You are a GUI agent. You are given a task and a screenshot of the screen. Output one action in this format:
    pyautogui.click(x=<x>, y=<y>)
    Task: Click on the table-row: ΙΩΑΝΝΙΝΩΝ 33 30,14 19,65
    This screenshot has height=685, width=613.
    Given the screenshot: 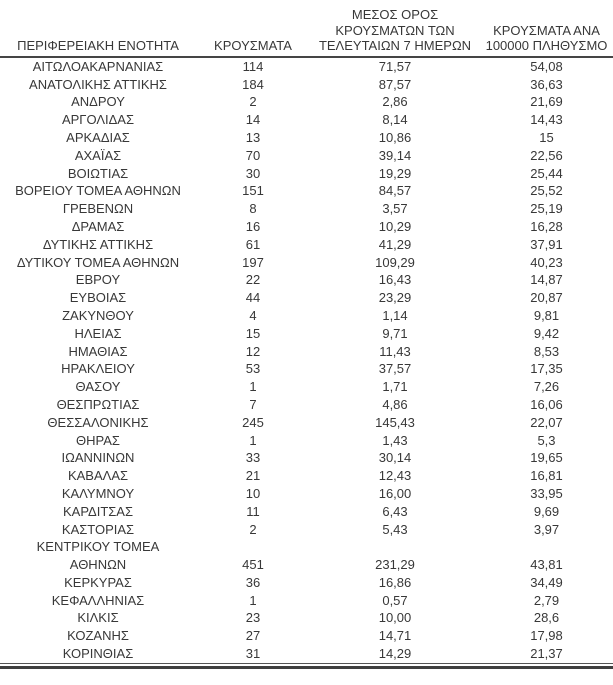 What is the action you would take?
    pyautogui.click(x=306, y=458)
    